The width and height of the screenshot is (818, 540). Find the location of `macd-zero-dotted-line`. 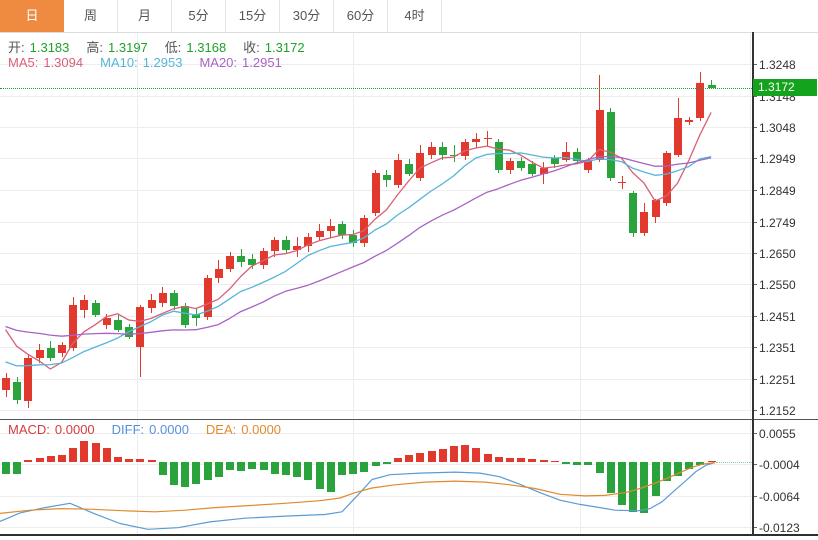

macd-zero-dotted-line is located at coordinates (734, 462).